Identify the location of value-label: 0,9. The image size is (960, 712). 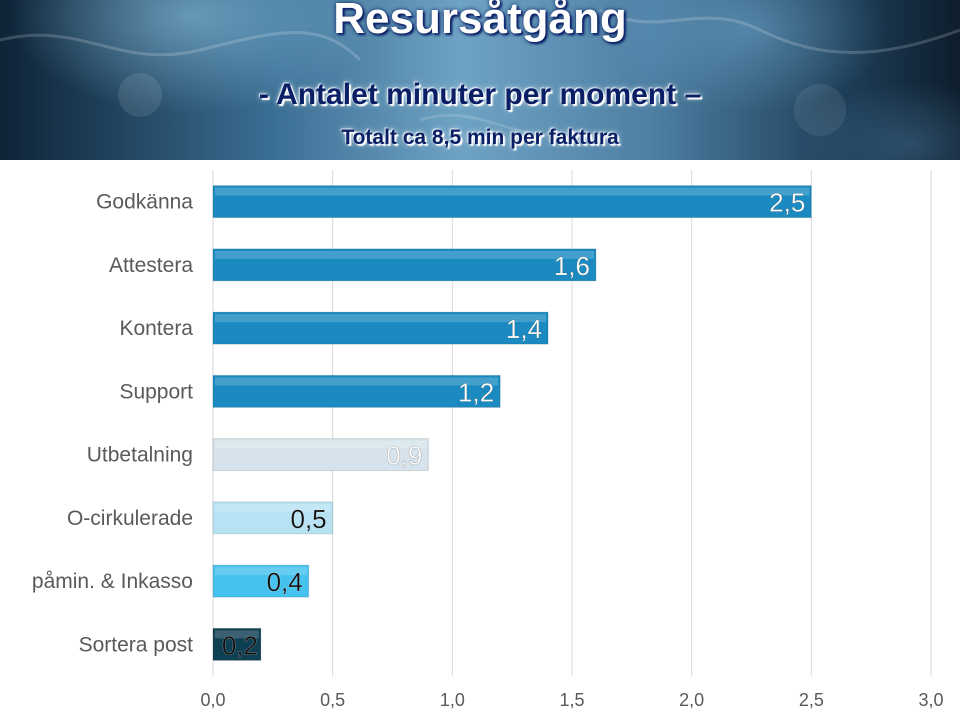
(404, 456).